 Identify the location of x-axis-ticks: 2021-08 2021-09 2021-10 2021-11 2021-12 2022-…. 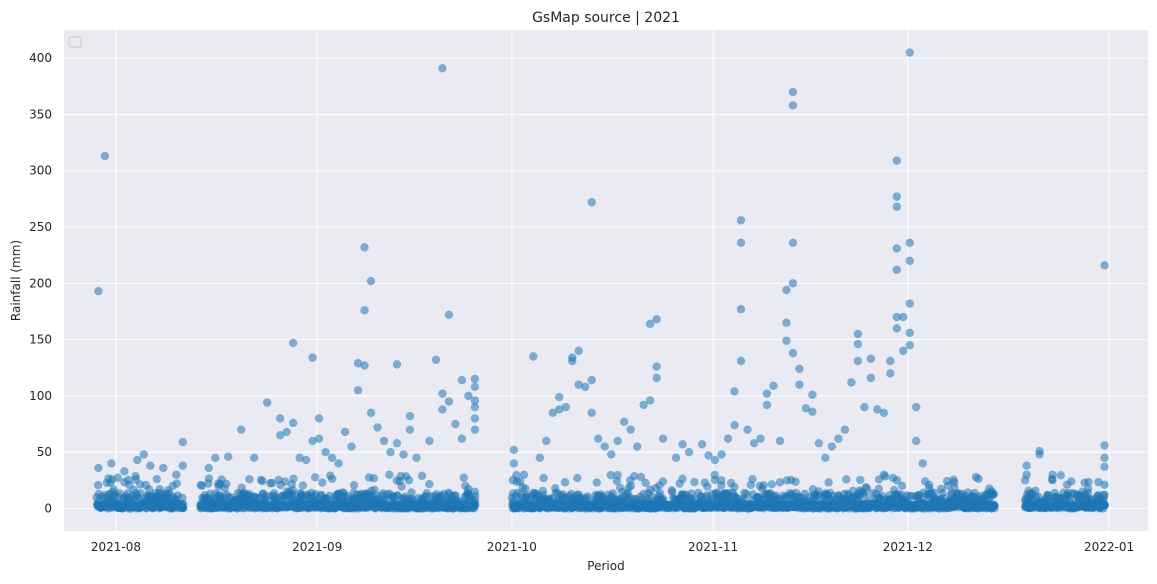
(612, 547).